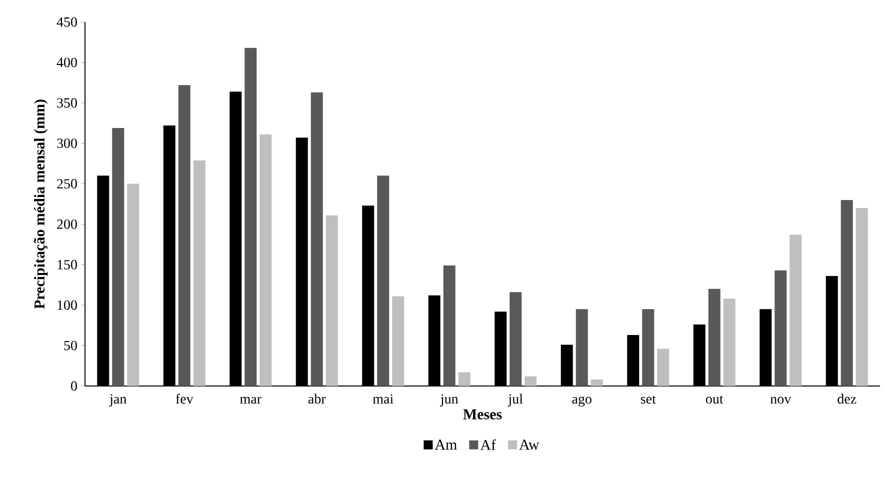  What do you see at coordinates (715, 400) in the screenshot?
I see `x-tick-label: out` at bounding box center [715, 400].